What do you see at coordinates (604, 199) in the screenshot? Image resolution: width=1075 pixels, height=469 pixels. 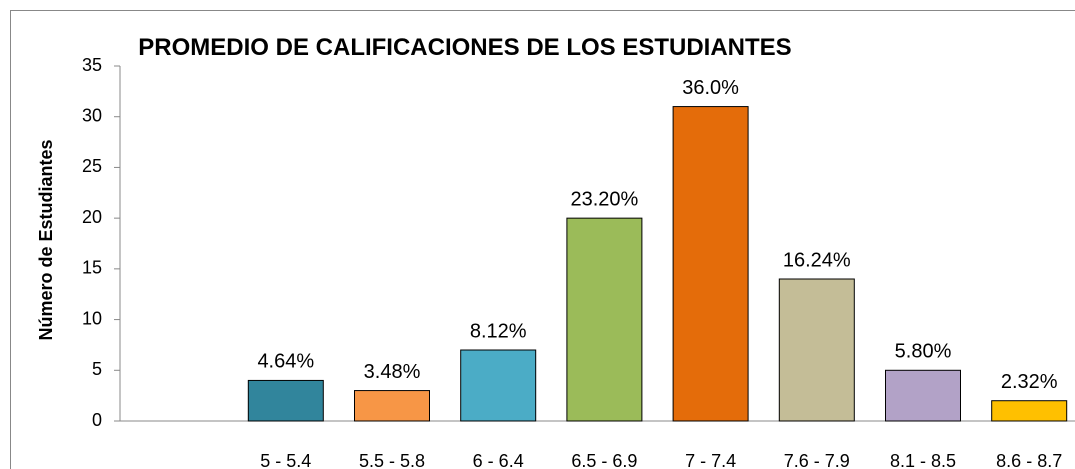 I see `data-label: 23.20%` at bounding box center [604, 199].